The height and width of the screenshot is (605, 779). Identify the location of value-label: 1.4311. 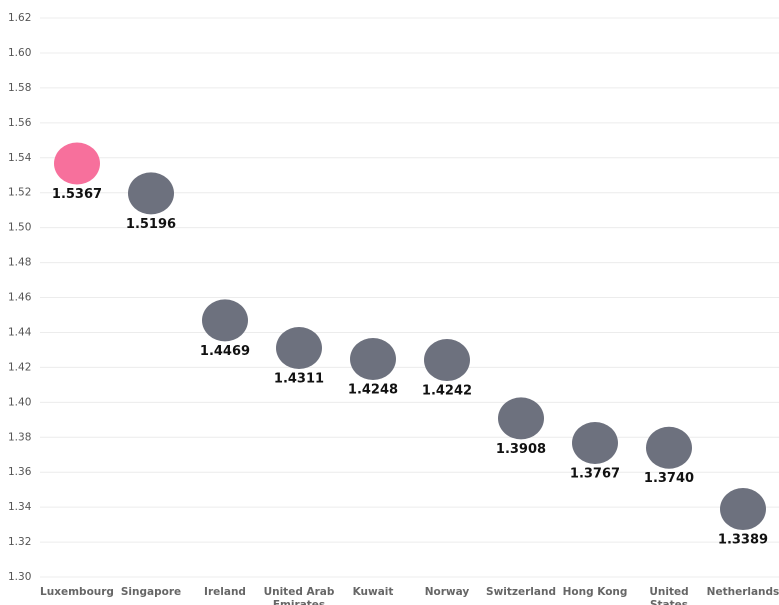
(299, 378).